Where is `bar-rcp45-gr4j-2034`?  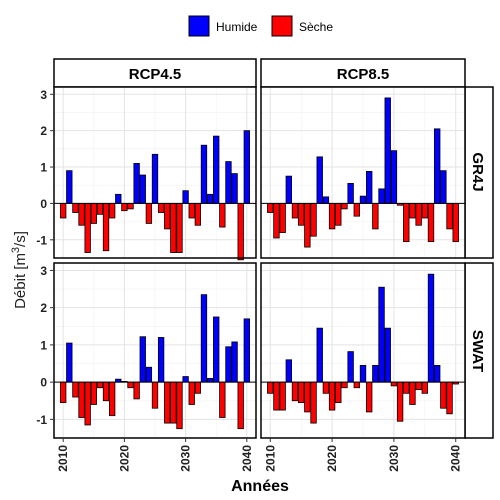
bar-rcp45-gr4j-2034 is located at coordinates (210, 198).